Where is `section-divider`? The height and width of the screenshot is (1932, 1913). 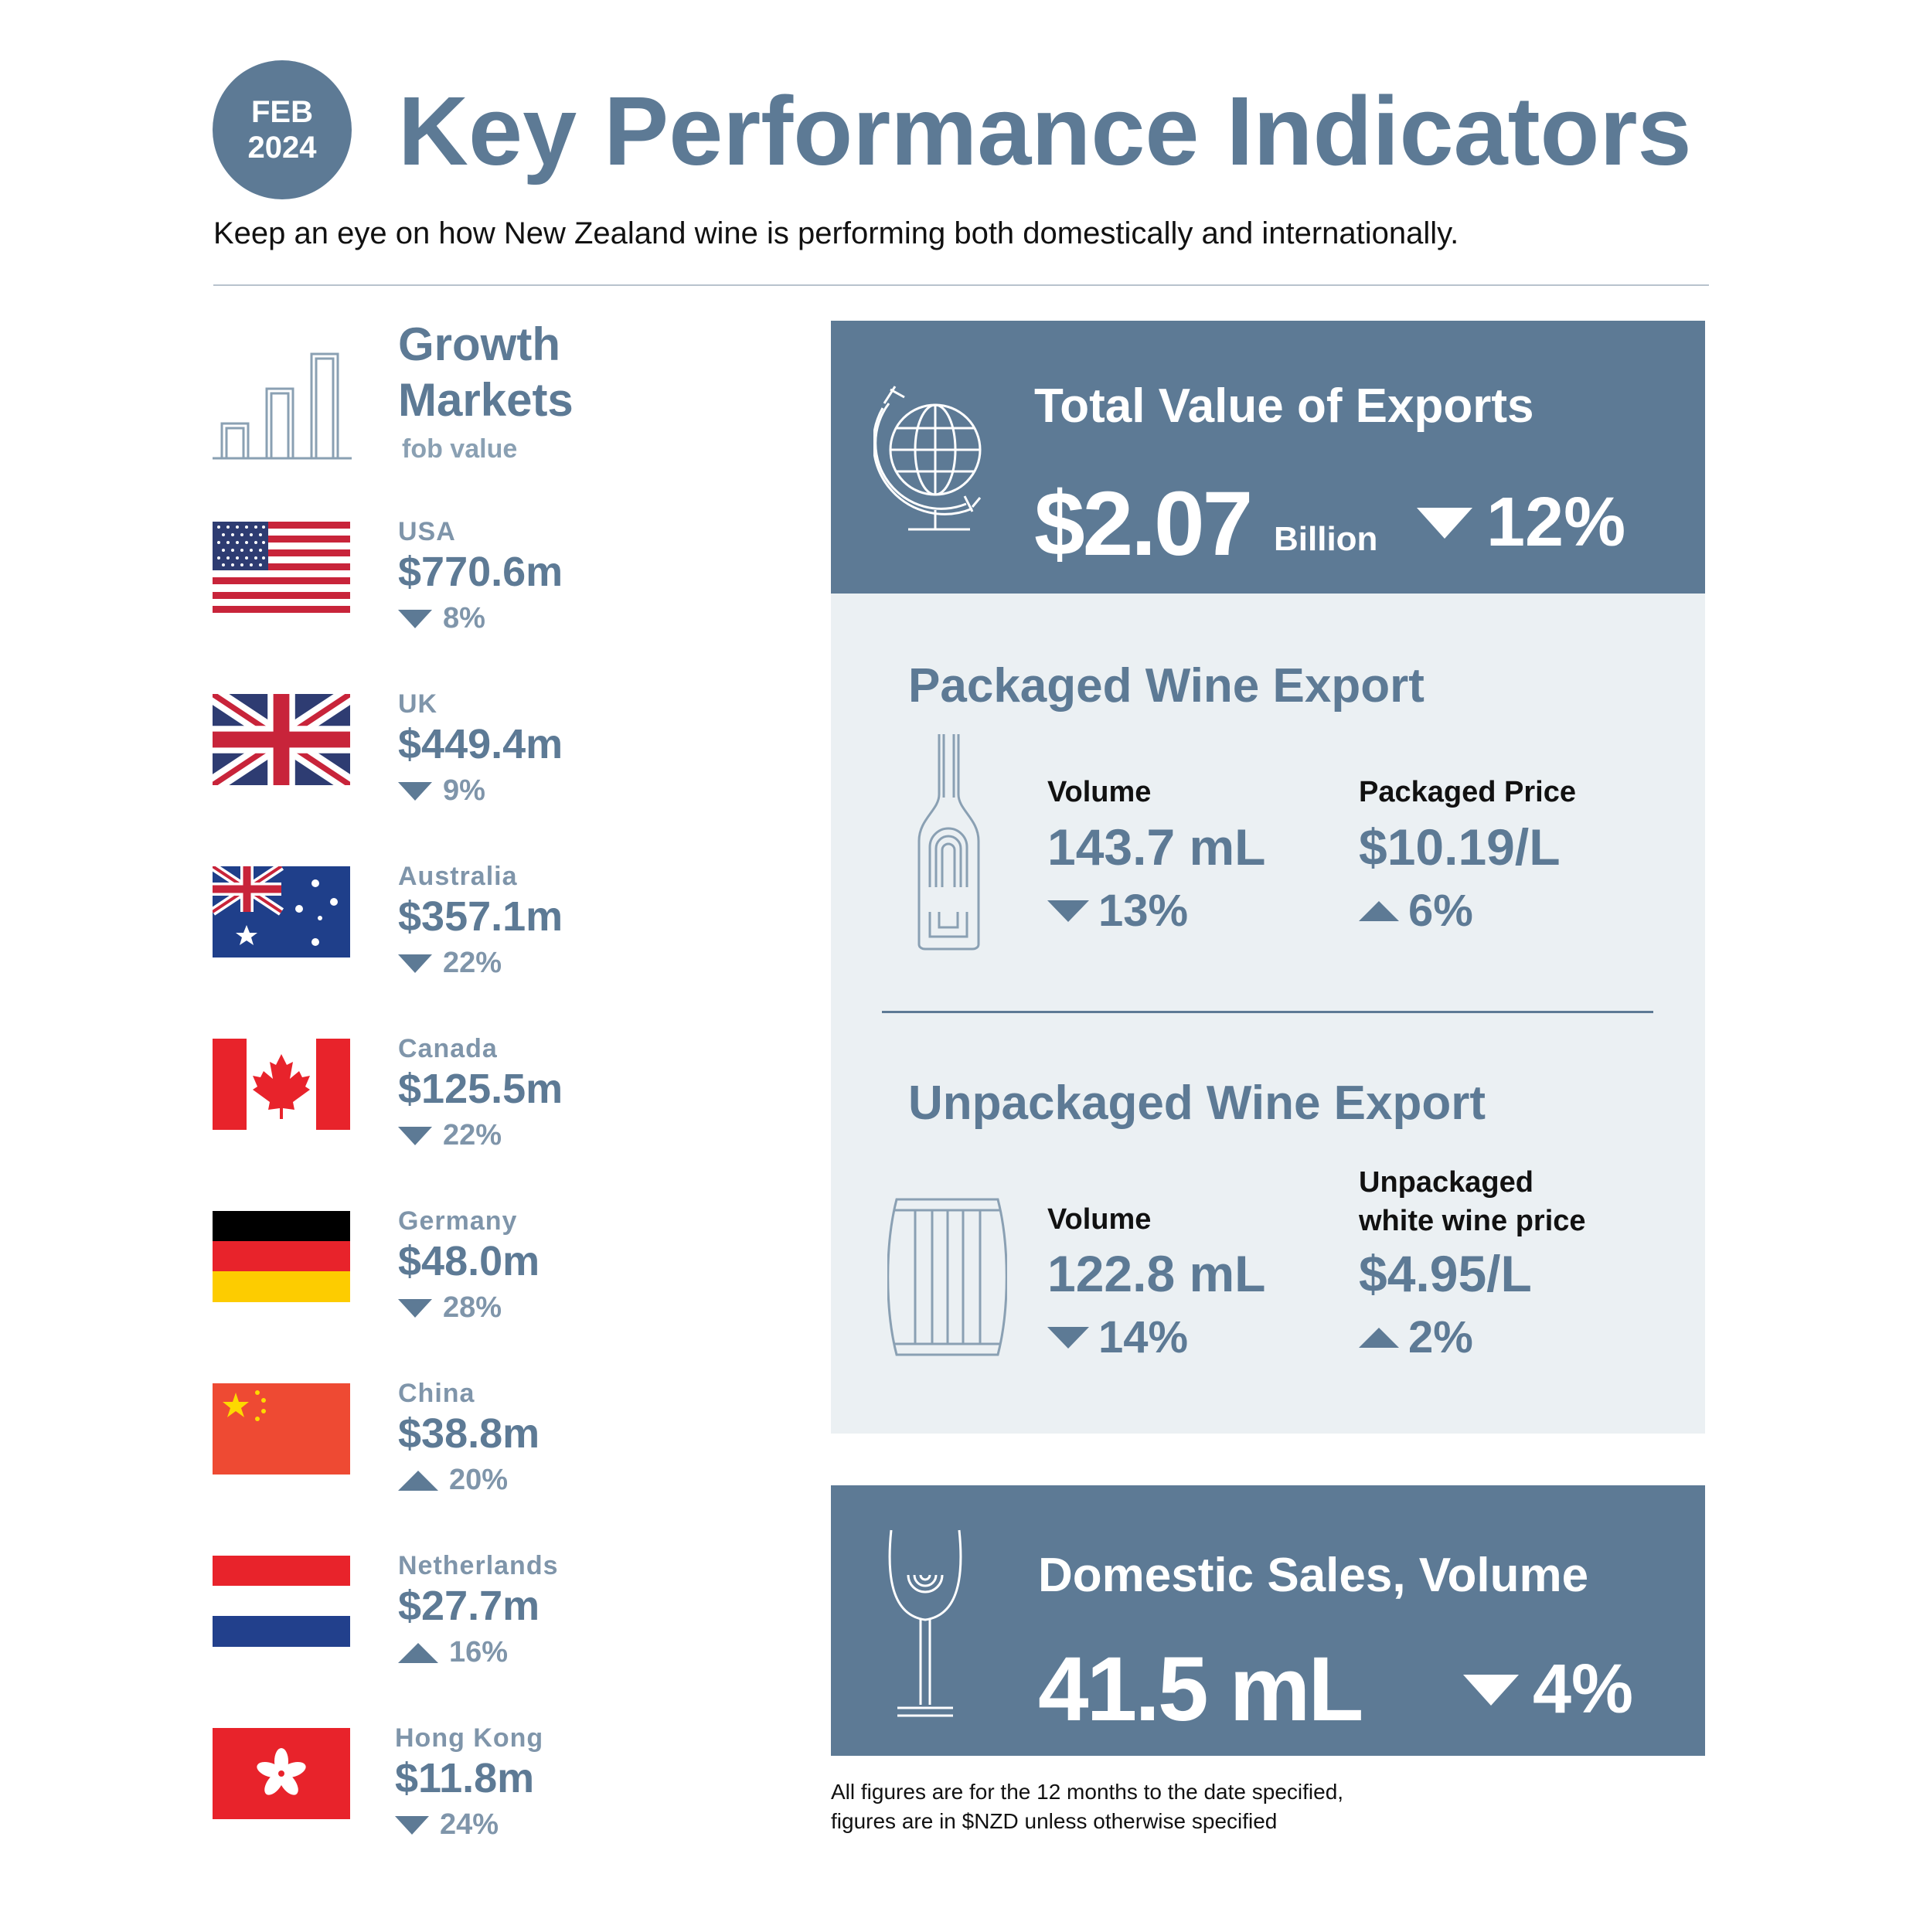
section-divider is located at coordinates (1267, 1012).